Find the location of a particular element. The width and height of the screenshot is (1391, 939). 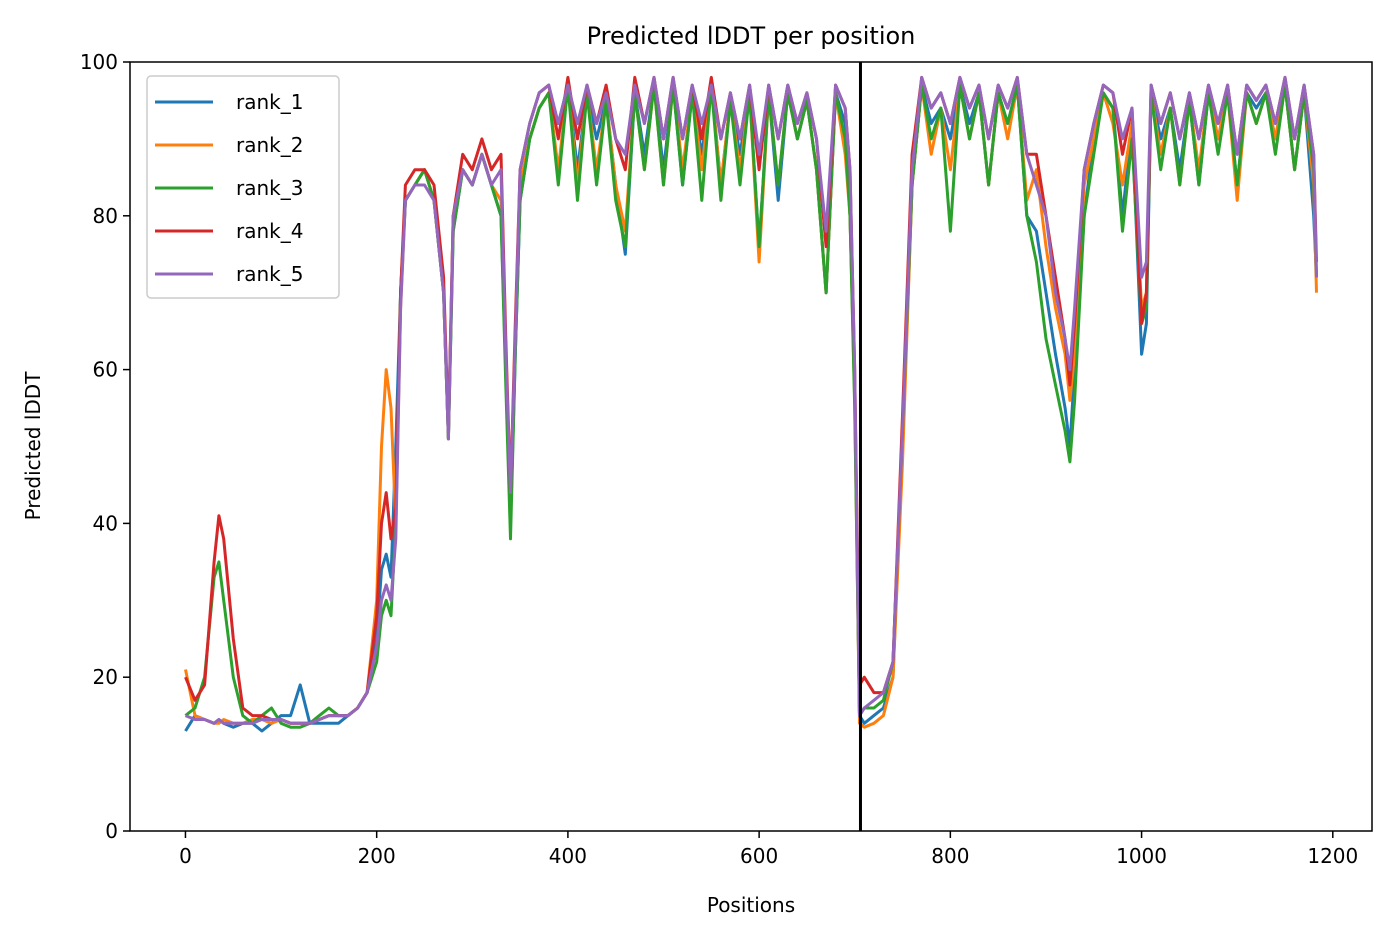

legend-label-rank-3: rank_3 is located at coordinates (269, 188).